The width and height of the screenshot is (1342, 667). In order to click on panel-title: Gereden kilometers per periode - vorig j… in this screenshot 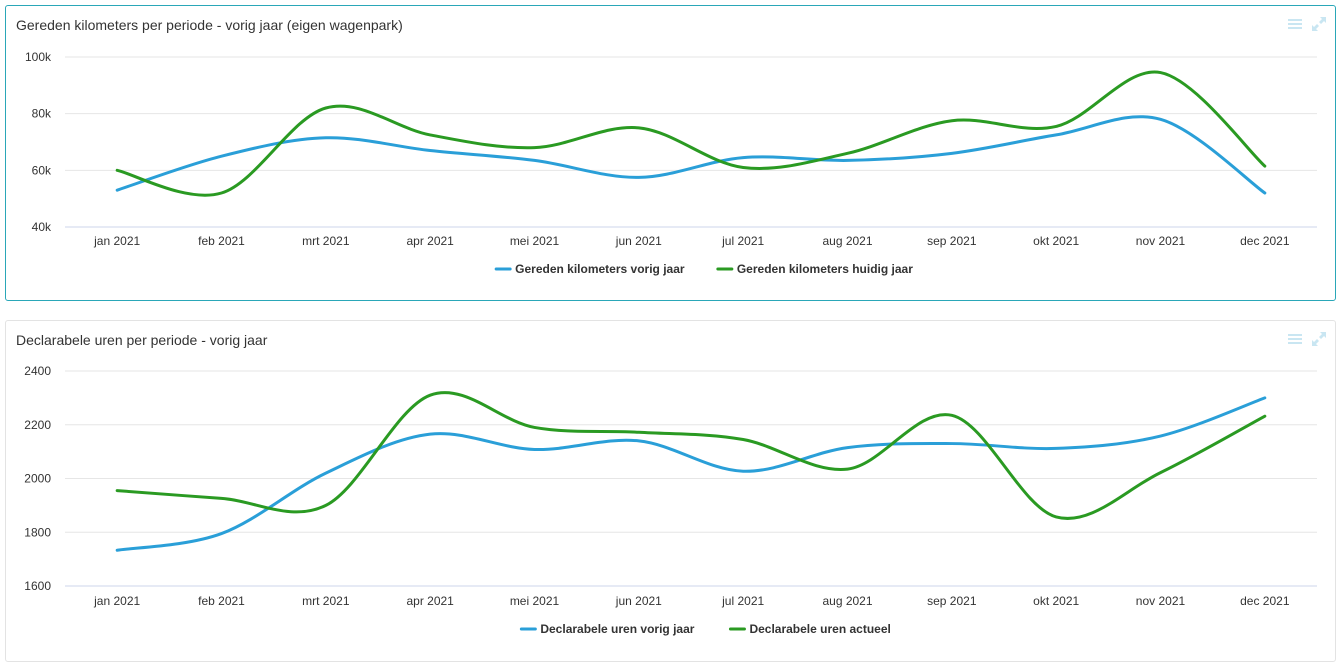, I will do `click(209, 25)`.